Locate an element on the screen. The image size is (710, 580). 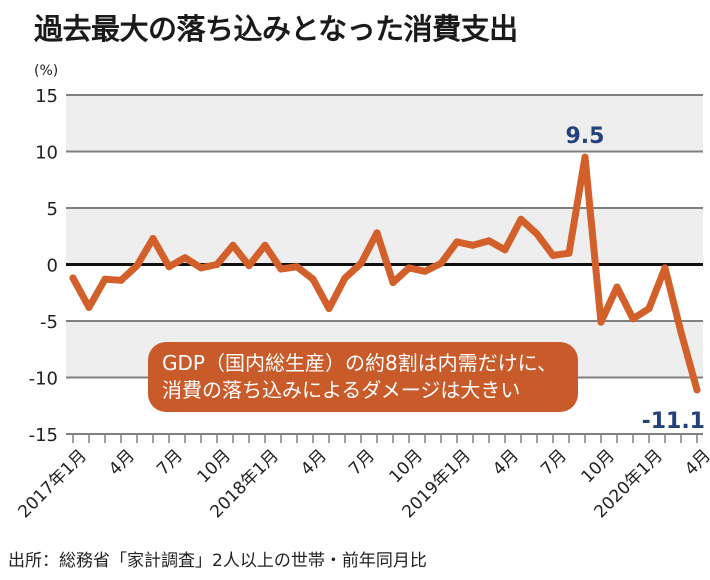
data-label: -11.1 is located at coordinates (673, 421).